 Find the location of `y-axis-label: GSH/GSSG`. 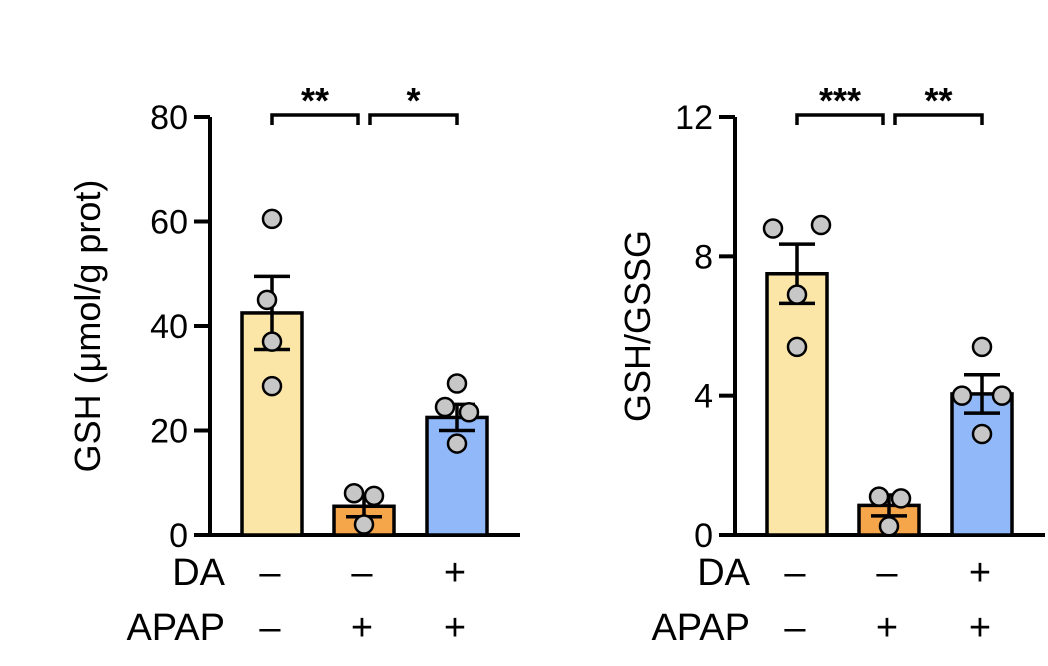

y-axis-label: GSH/GSSG is located at coordinates (637, 326).